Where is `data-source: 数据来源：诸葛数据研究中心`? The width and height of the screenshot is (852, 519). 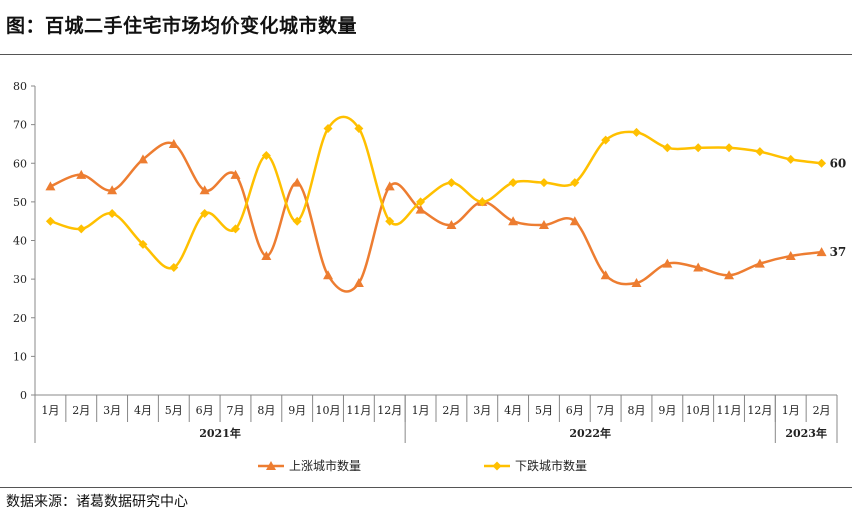
data-source: 数据来源：诸葛数据研究中心 is located at coordinates (97, 502).